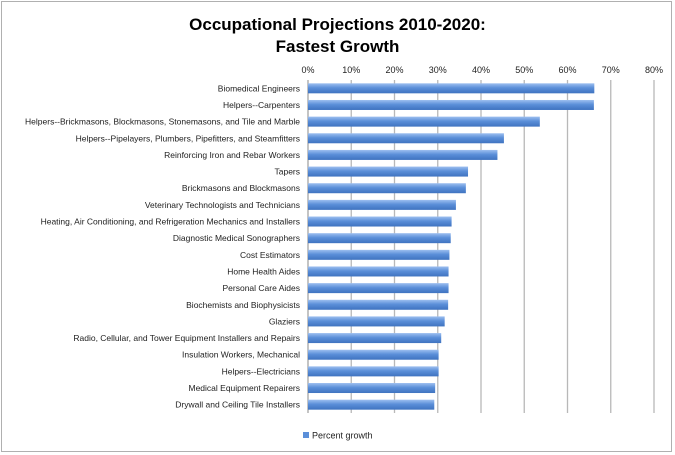 This screenshot has height=455, width=675. Describe the element at coordinates (222, 205) in the screenshot. I see `category-label: Veterinary Technologists and Technicians` at that location.